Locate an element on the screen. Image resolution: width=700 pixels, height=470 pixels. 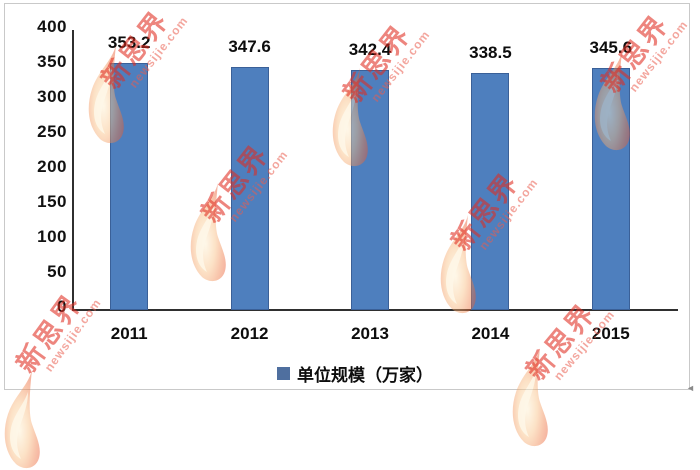
scroll-left-arrow-icon: ◄ is located at coordinates (690, 388).